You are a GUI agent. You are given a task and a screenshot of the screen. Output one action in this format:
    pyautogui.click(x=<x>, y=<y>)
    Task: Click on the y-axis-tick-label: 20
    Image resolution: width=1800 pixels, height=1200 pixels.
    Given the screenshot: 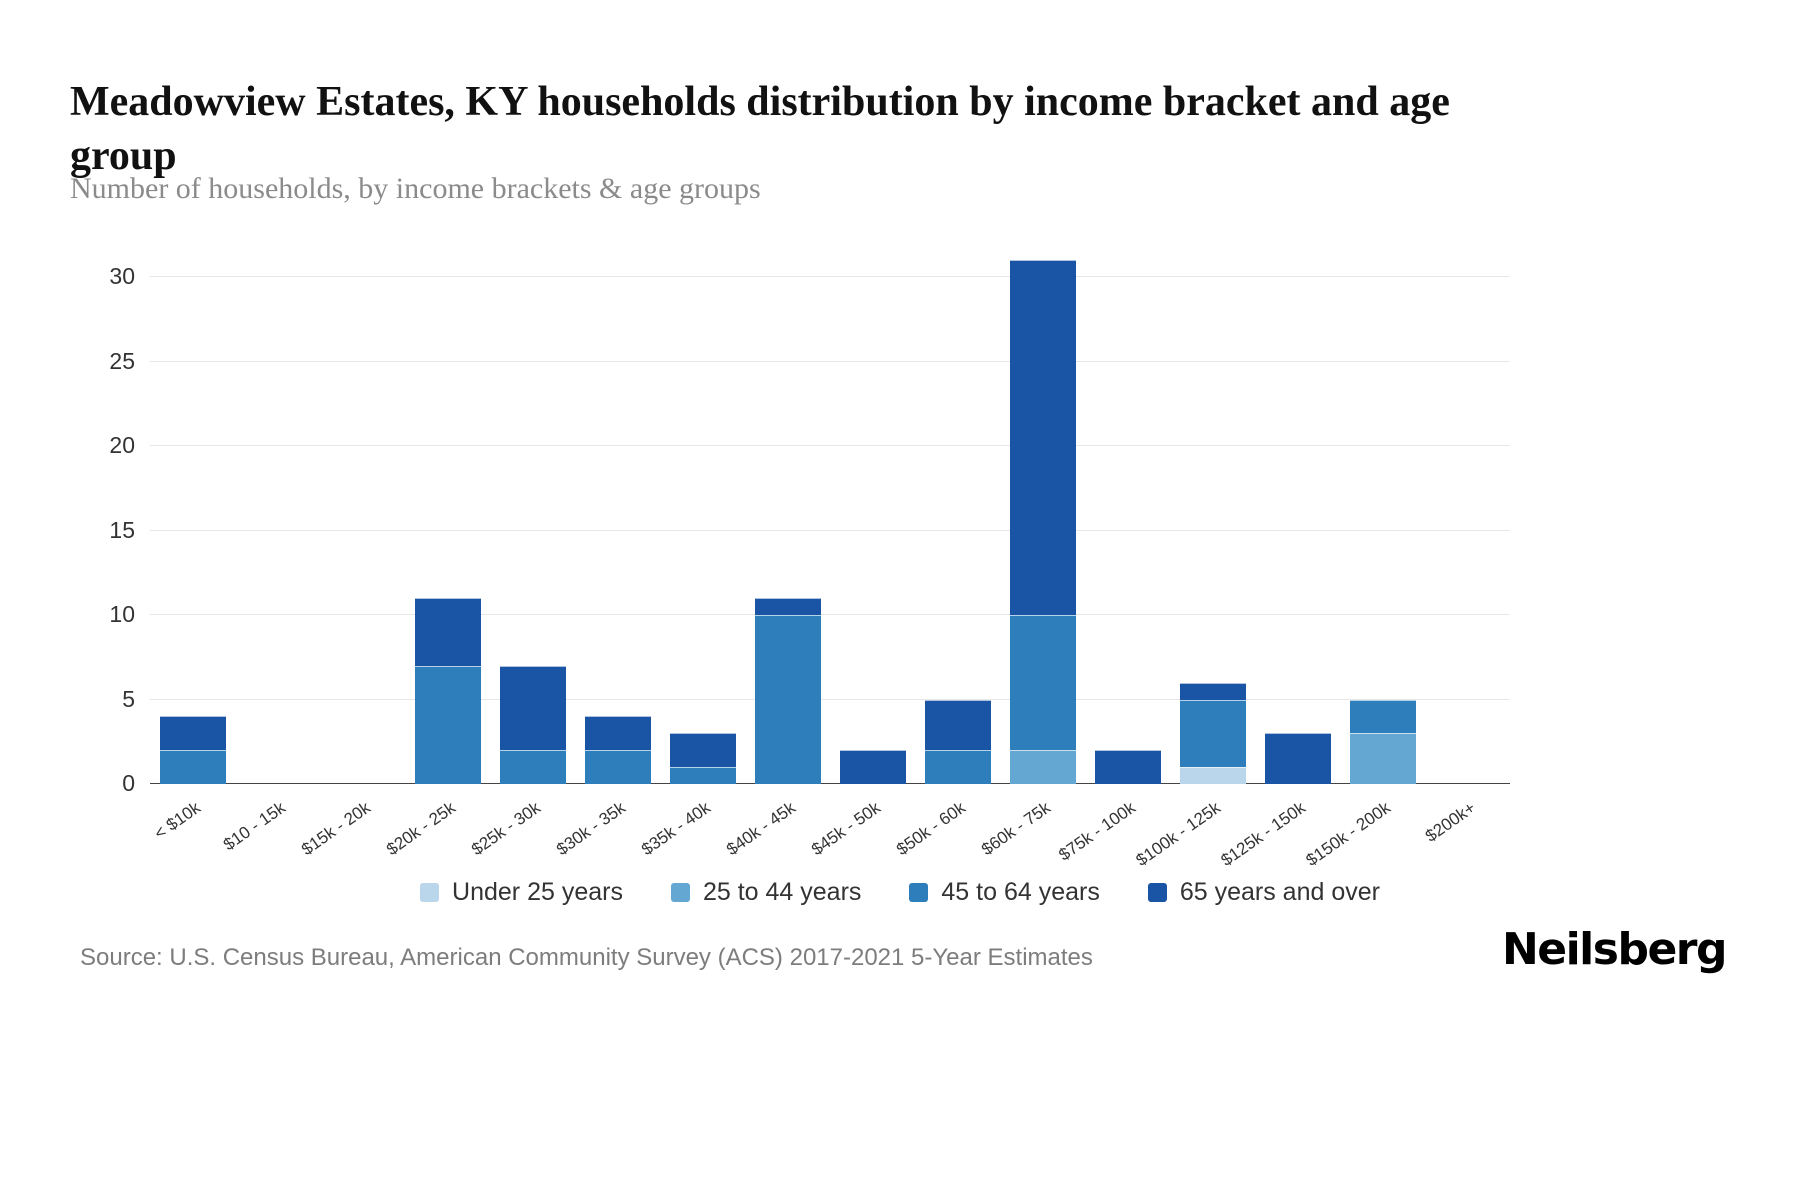 What is the action you would take?
    pyautogui.click(x=122, y=445)
    